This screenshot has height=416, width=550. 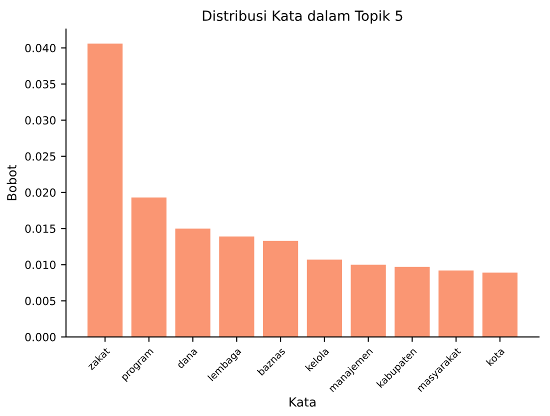 What do you see at coordinates (40, 337) in the screenshot?
I see `y-tick-label: 0.000` at bounding box center [40, 337].